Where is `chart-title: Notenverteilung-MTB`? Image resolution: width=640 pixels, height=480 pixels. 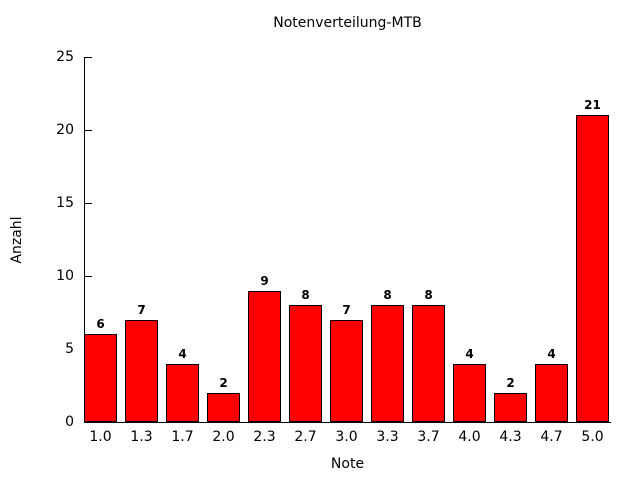
chart-title: Notenverteilung-MTB is located at coordinates (347, 23).